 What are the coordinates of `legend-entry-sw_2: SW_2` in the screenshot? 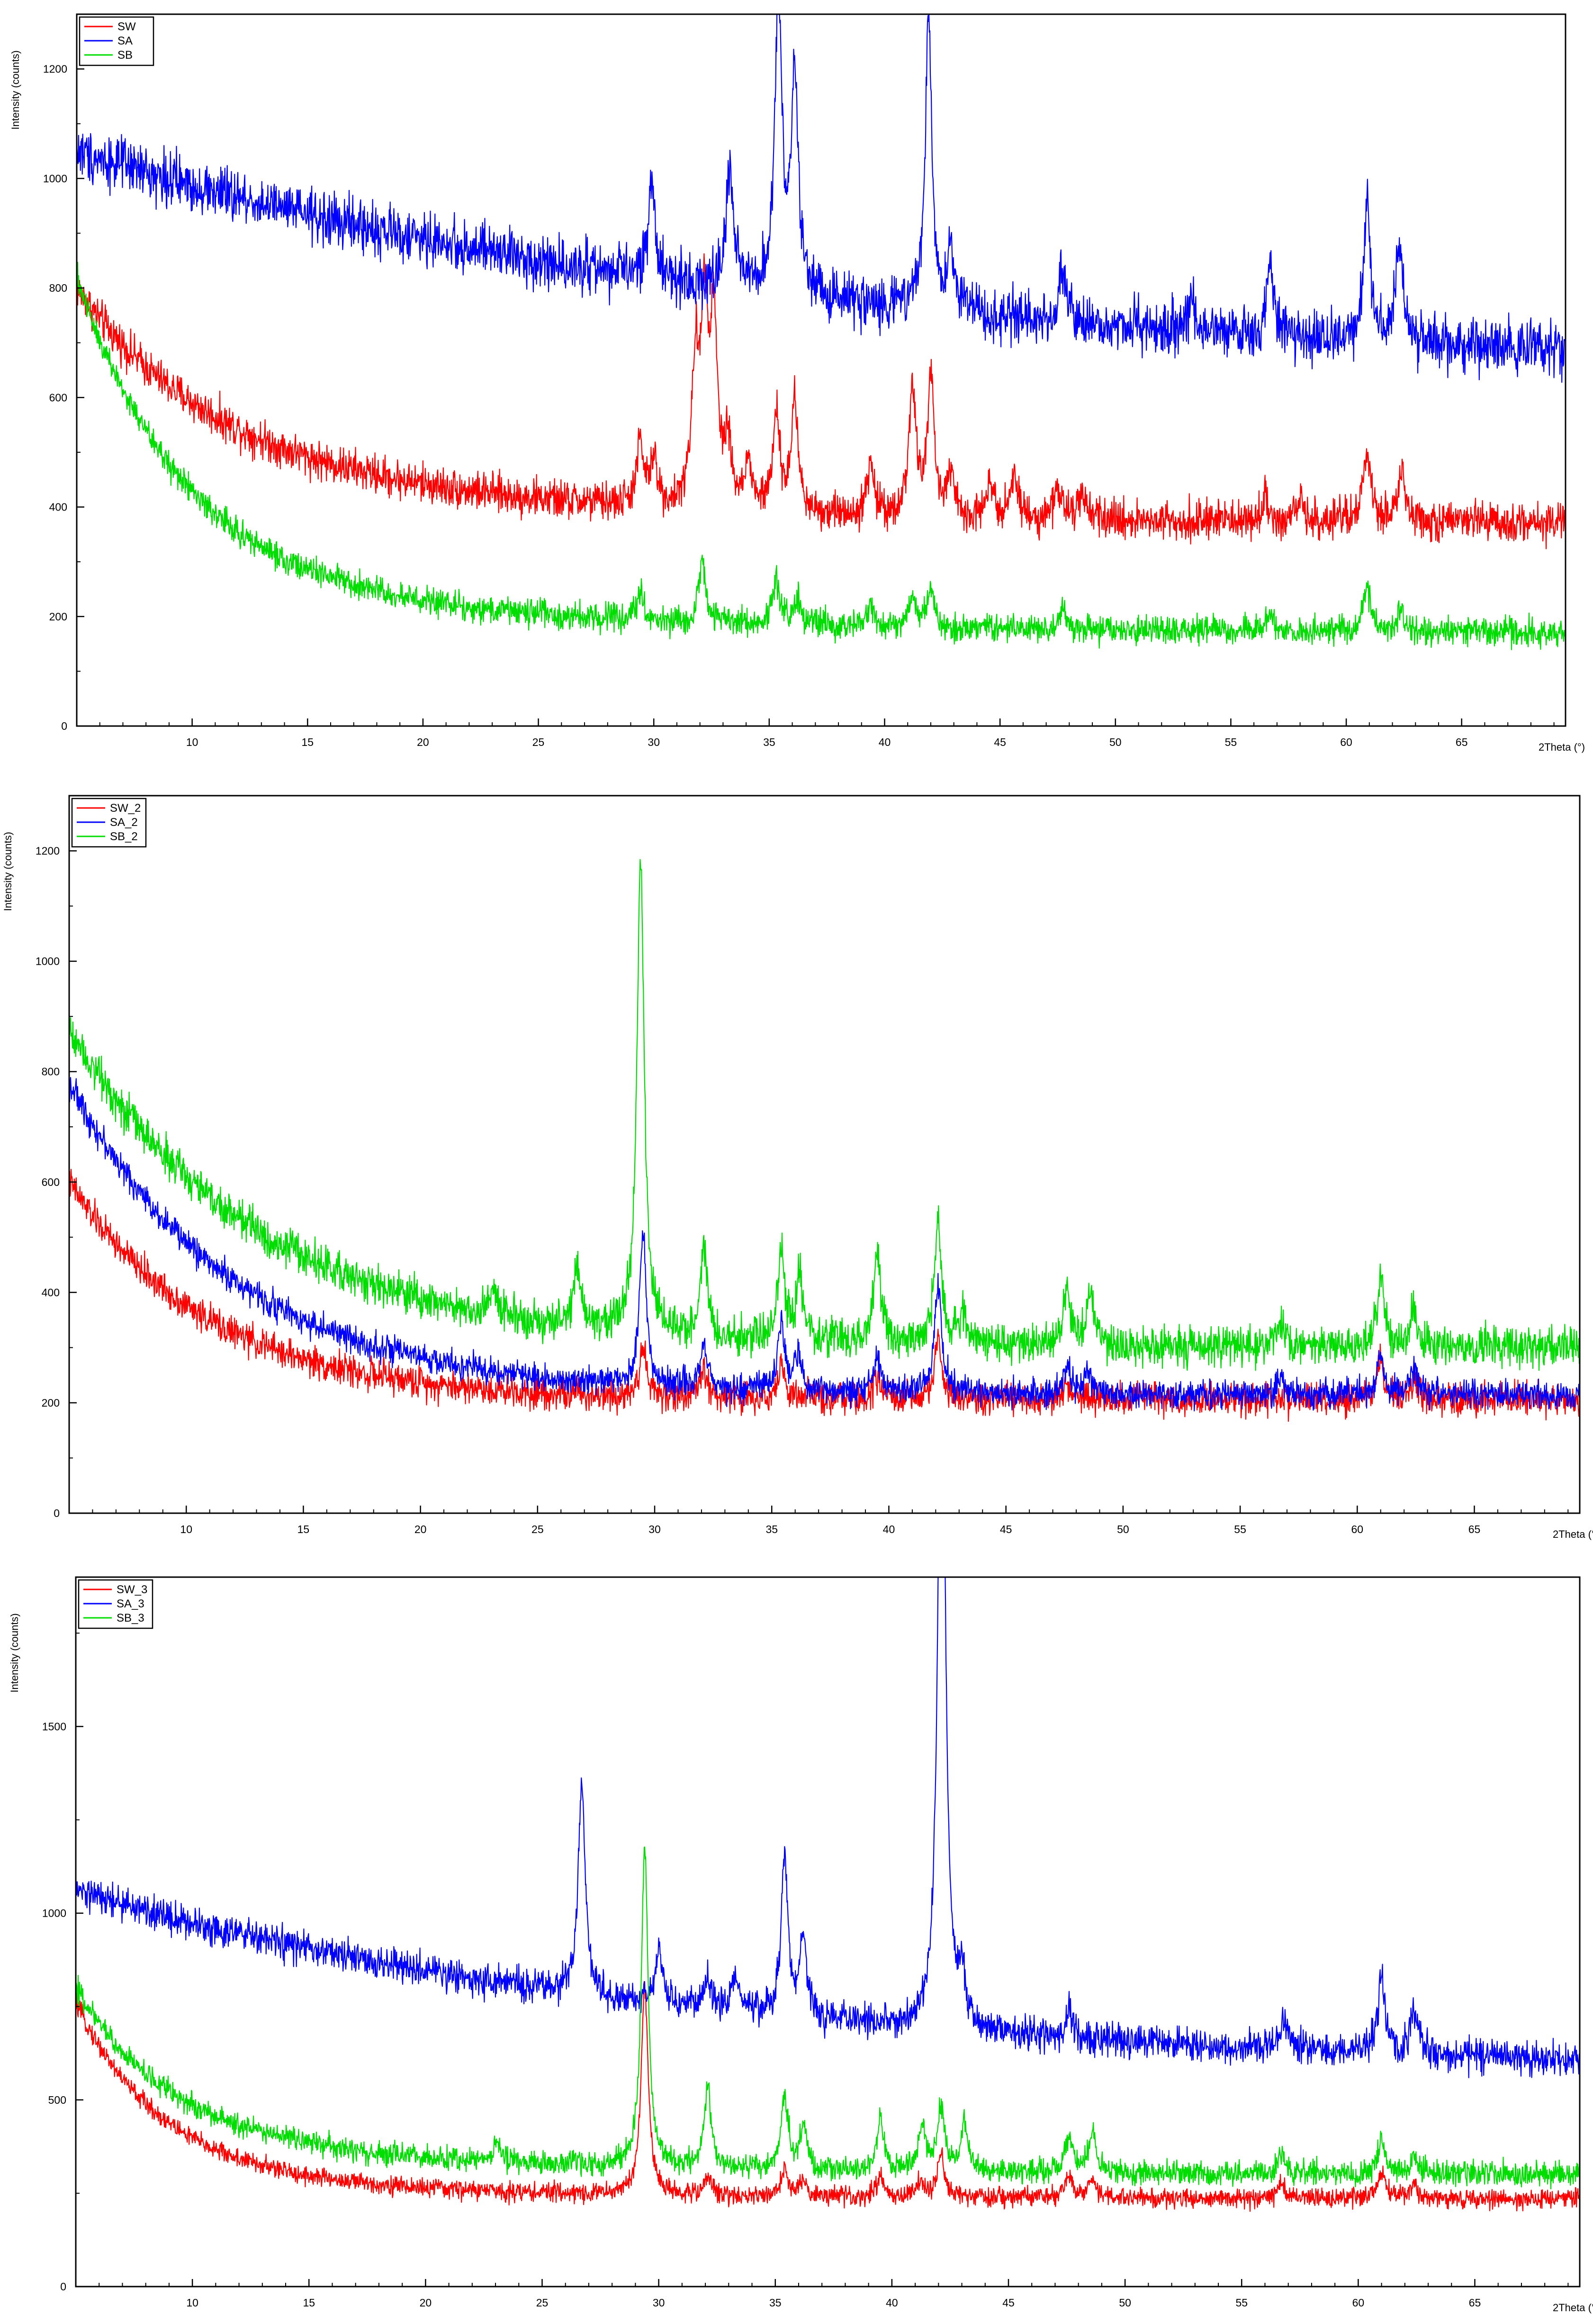 It's located at (125, 809).